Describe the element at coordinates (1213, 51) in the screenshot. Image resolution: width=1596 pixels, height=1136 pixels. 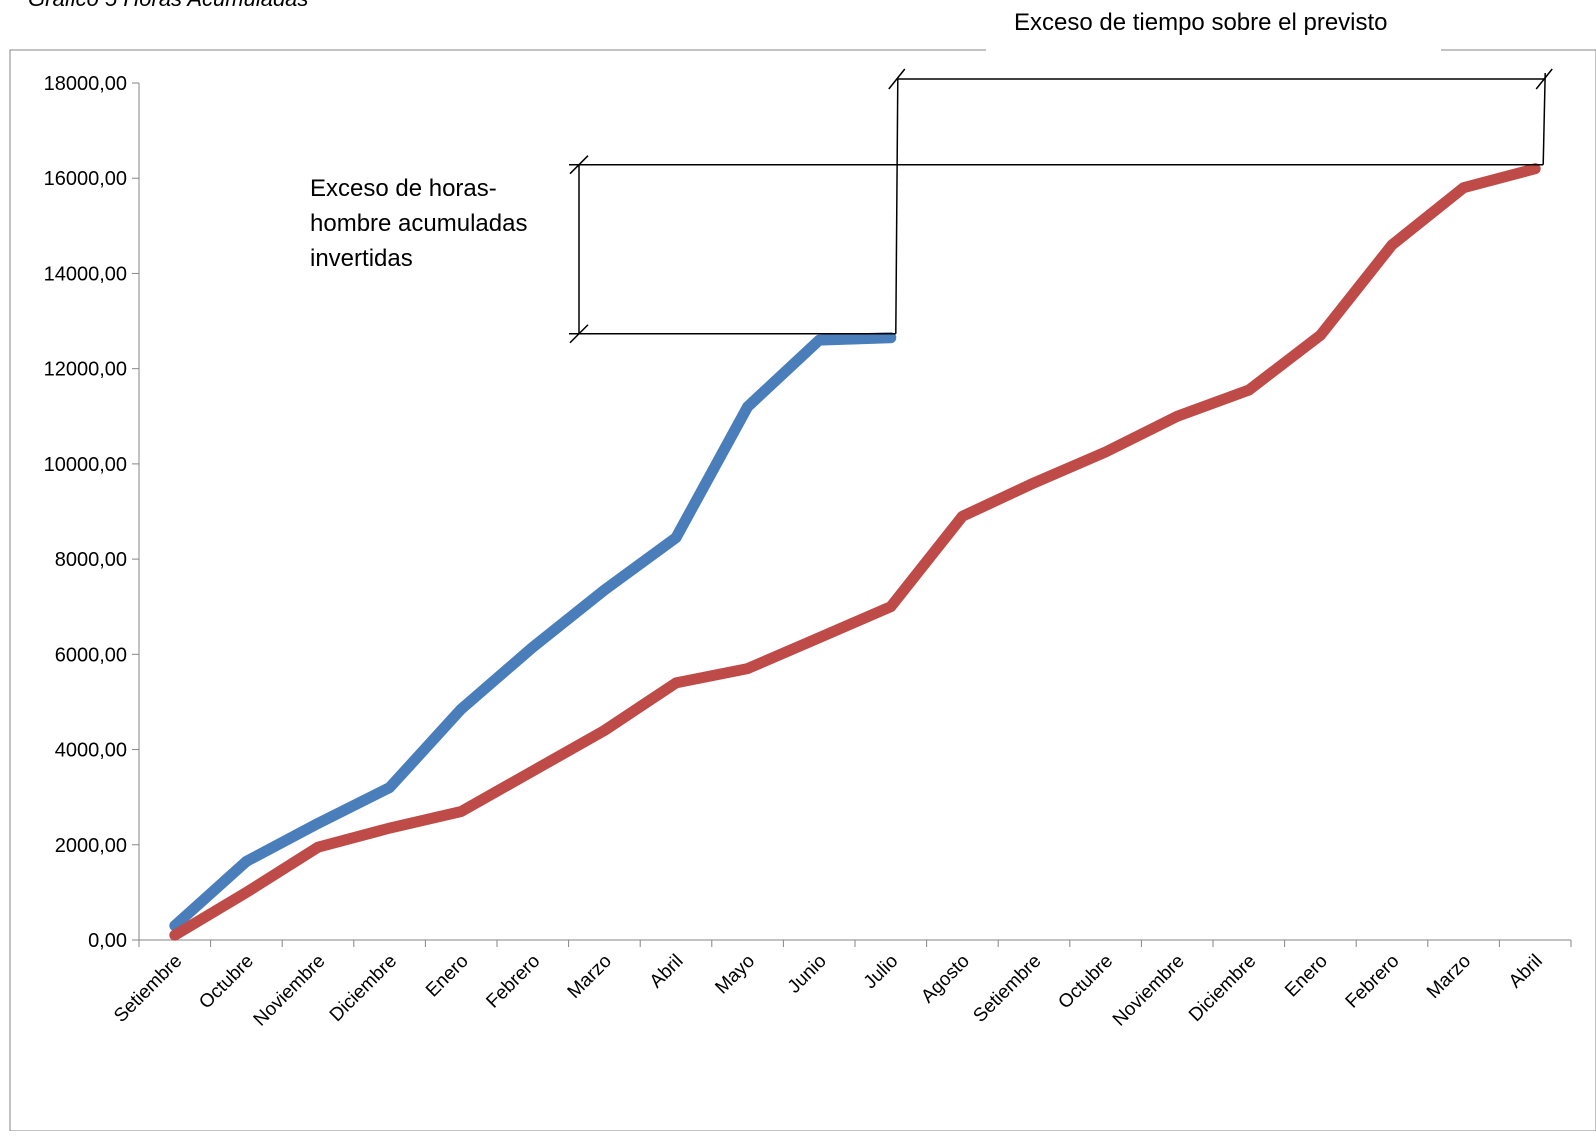
I see `frame-gap` at that location.